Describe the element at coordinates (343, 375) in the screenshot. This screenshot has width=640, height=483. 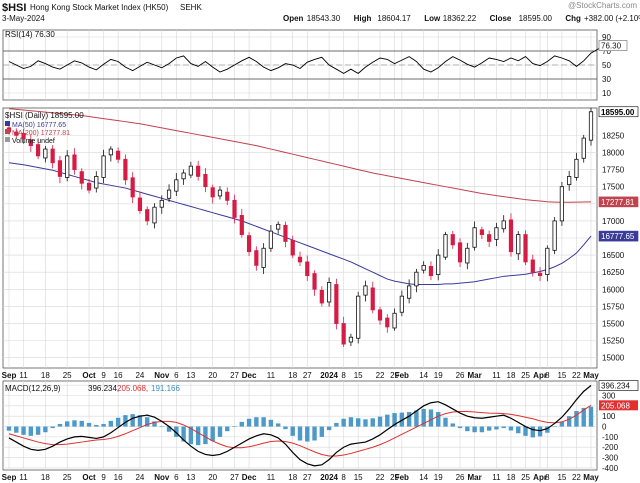
I see `x-axis-label: 8` at that location.